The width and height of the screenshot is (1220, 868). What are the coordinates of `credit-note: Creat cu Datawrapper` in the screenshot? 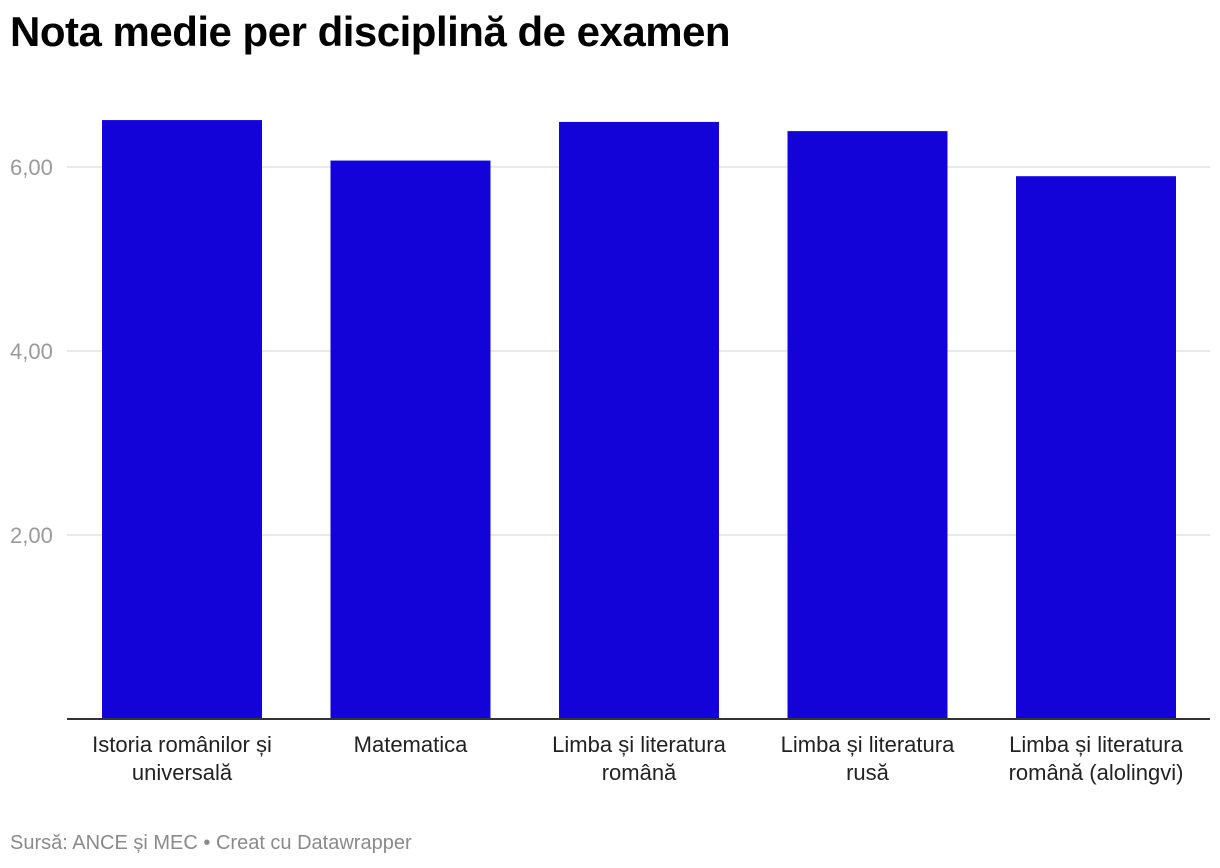 It's located at (313, 843).